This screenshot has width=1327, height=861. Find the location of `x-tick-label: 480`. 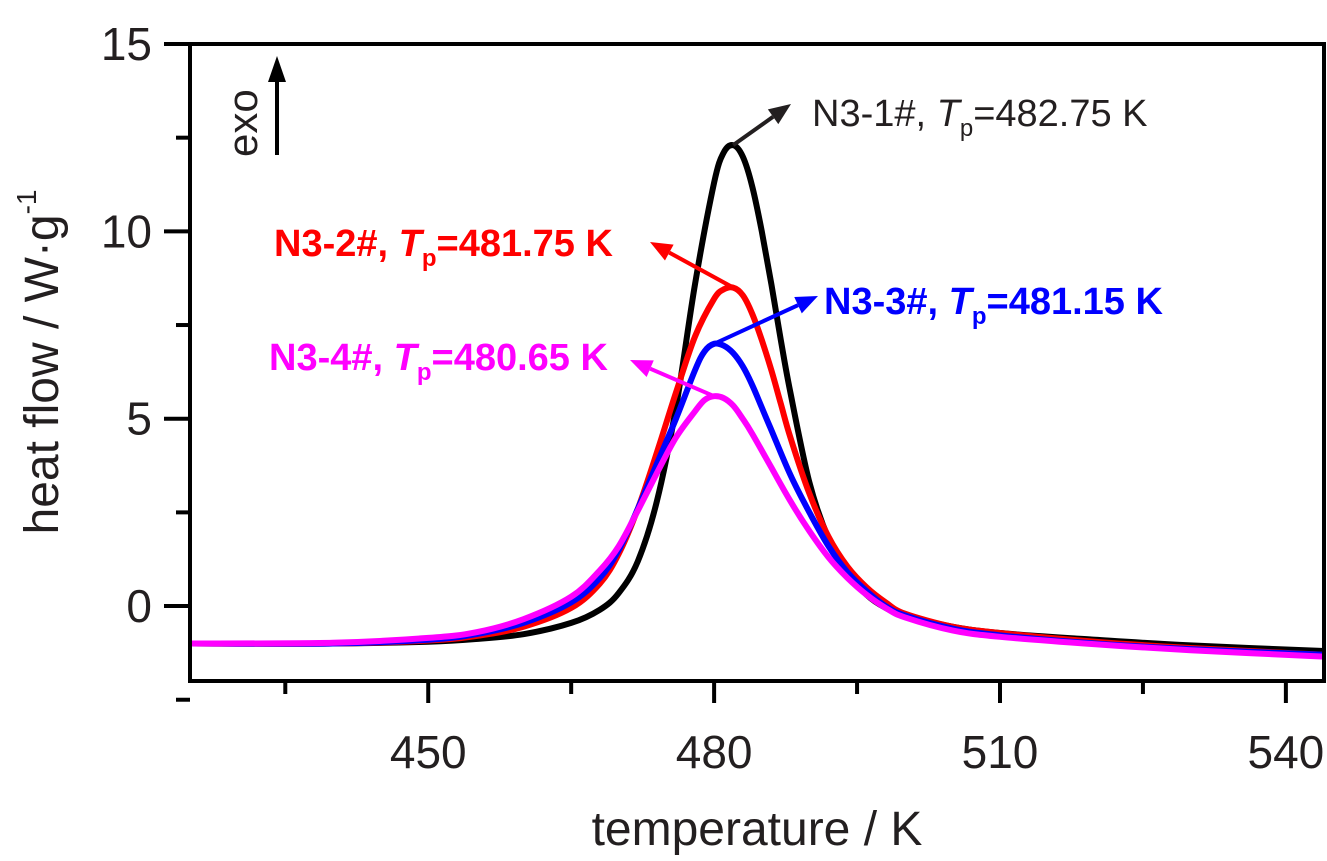

x-tick-label: 480 is located at coordinates (714, 752).